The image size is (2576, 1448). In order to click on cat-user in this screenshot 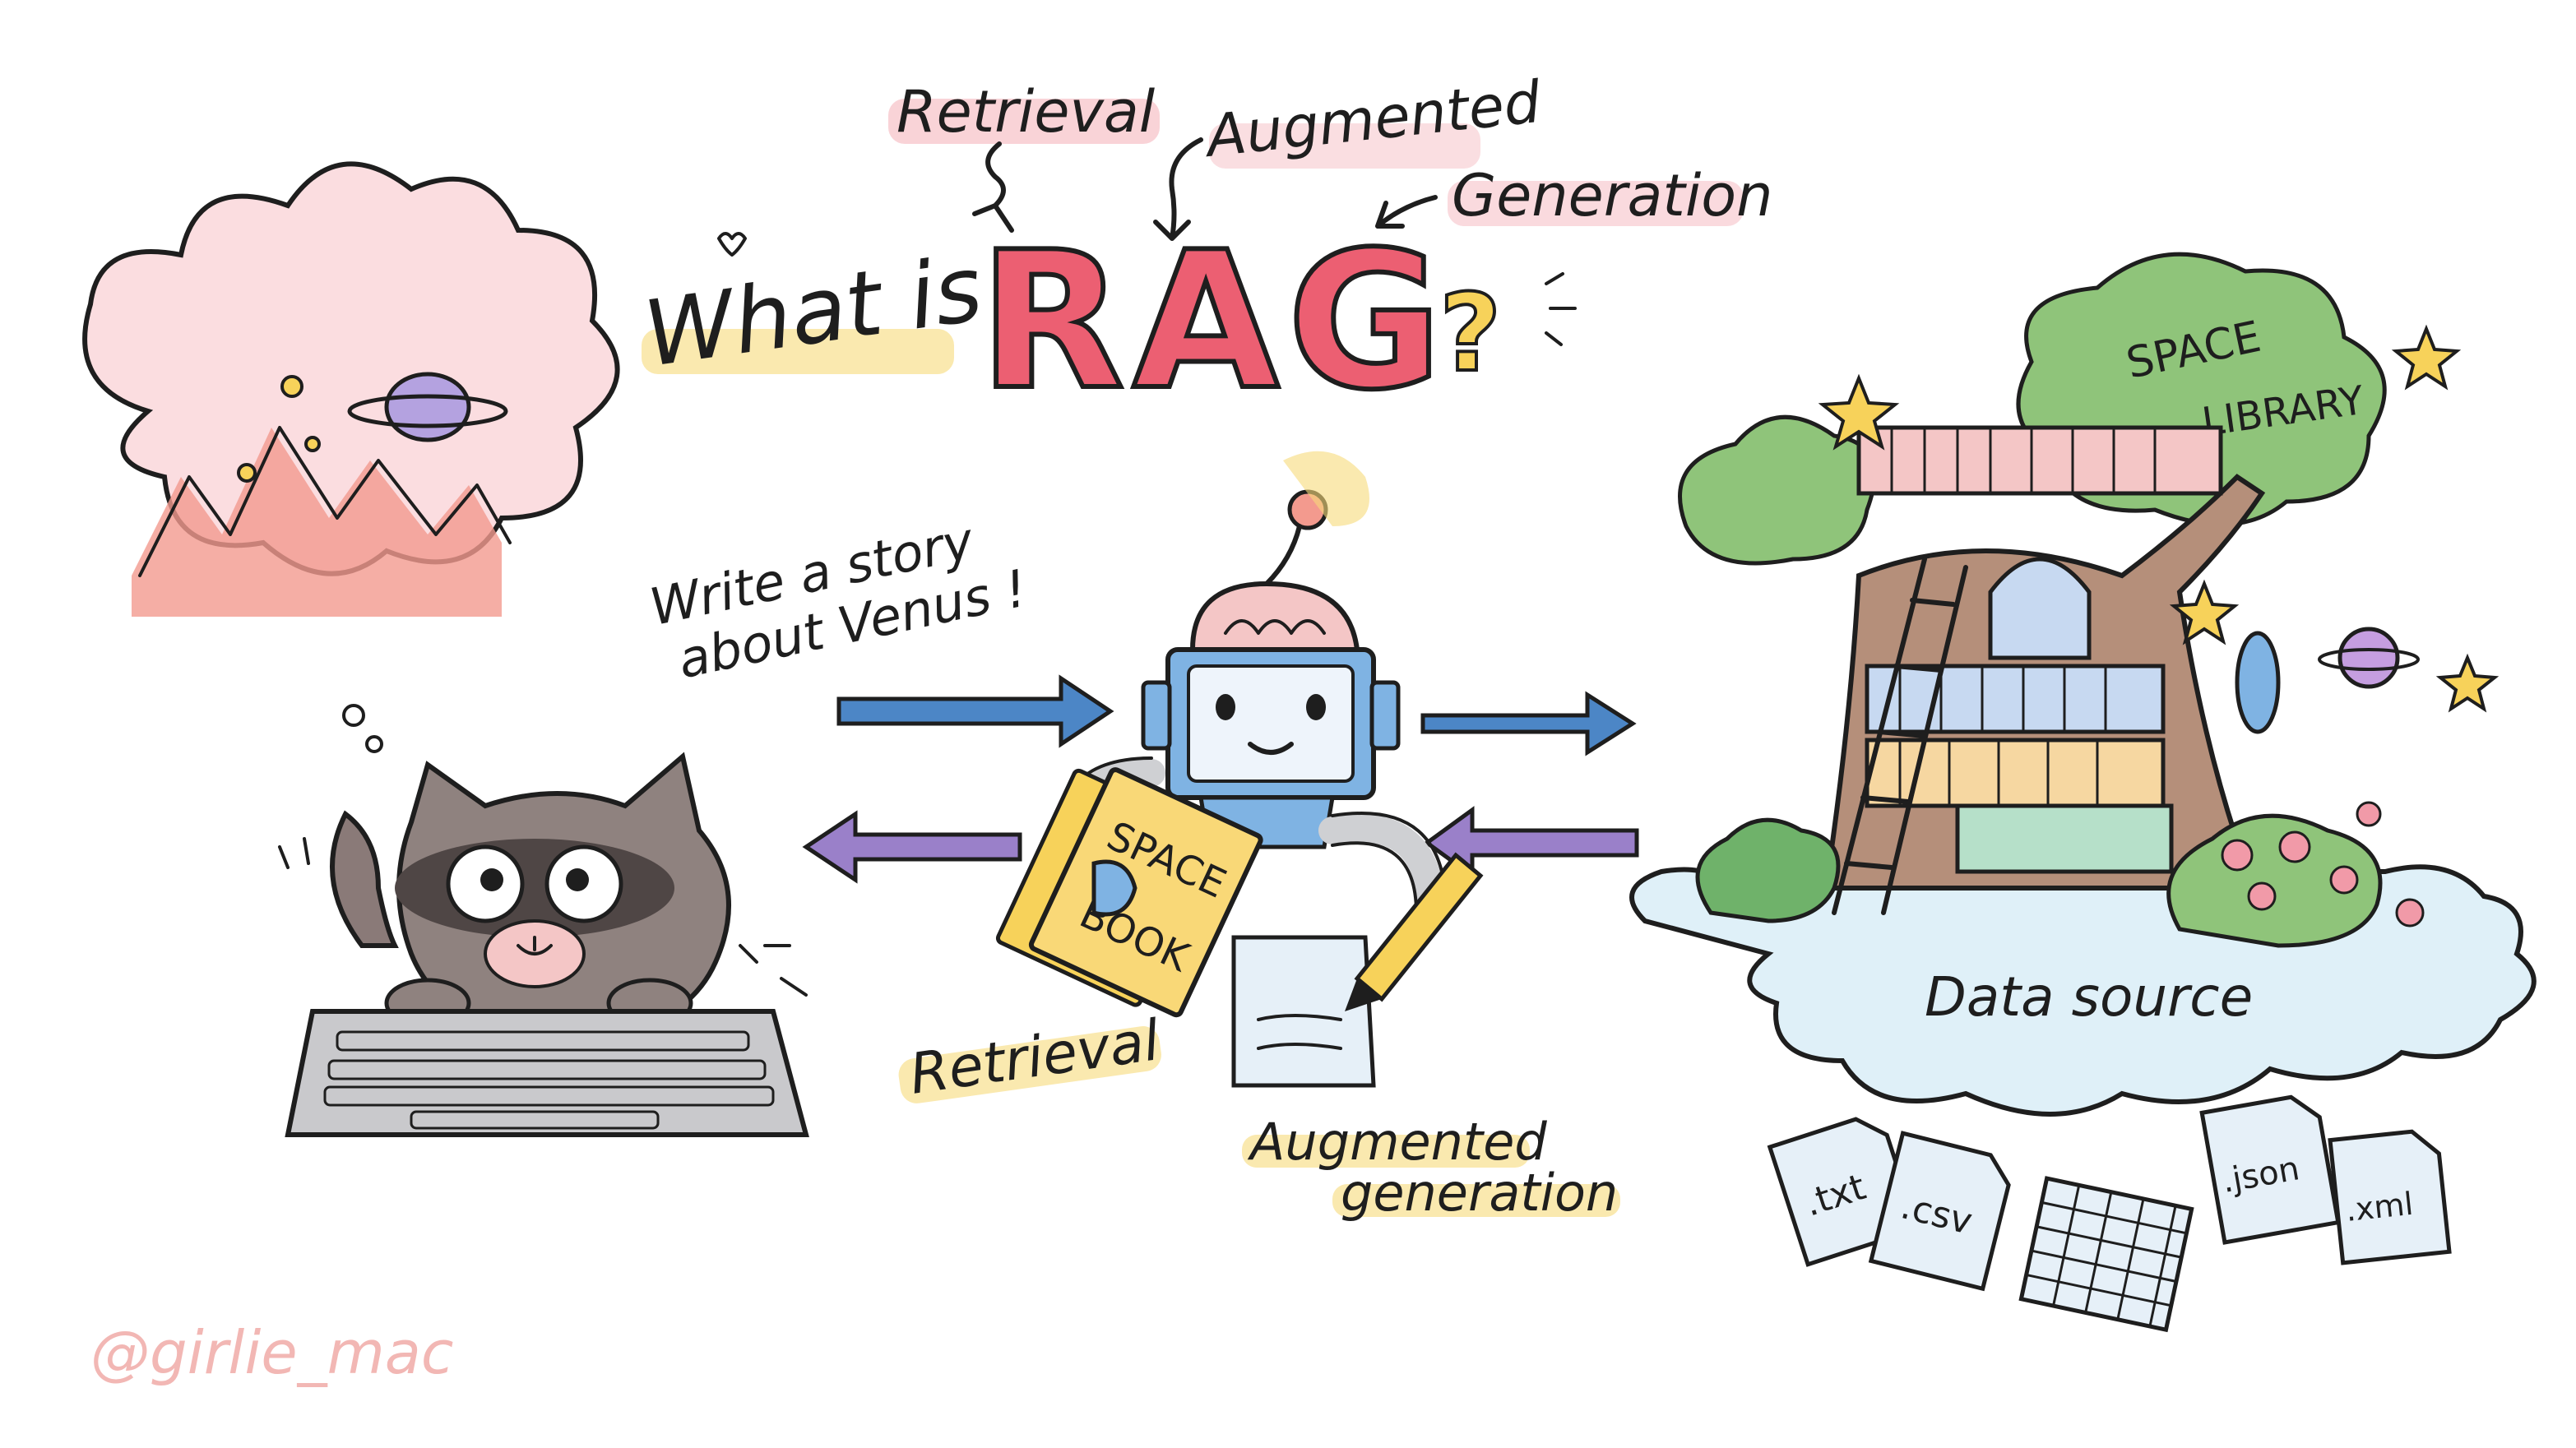, I will do `click(543, 944)`.